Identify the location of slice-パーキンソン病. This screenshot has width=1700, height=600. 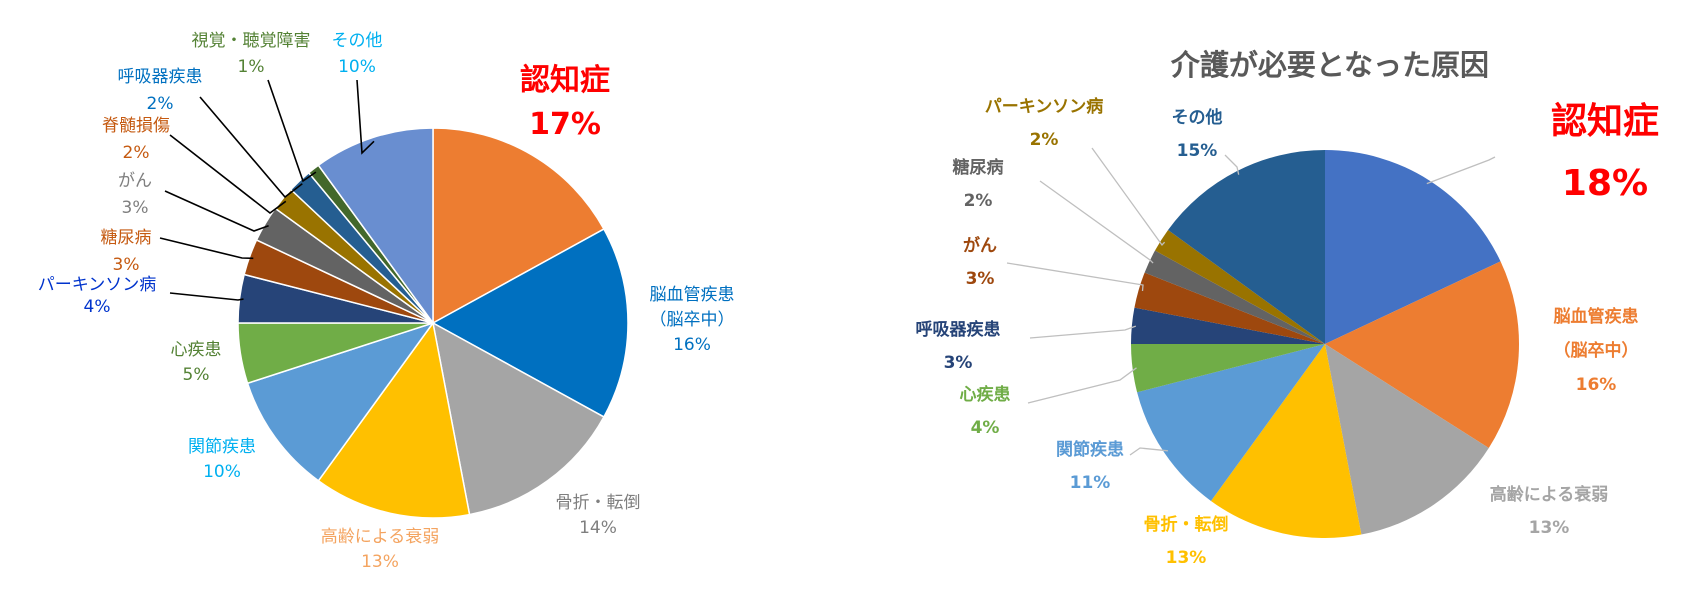
(1240, 286).